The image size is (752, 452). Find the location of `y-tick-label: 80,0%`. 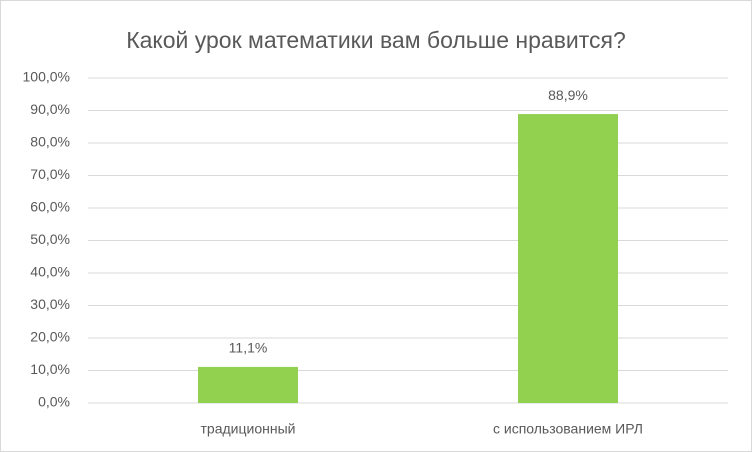

y-tick-label: 80,0% is located at coordinates (50, 142).